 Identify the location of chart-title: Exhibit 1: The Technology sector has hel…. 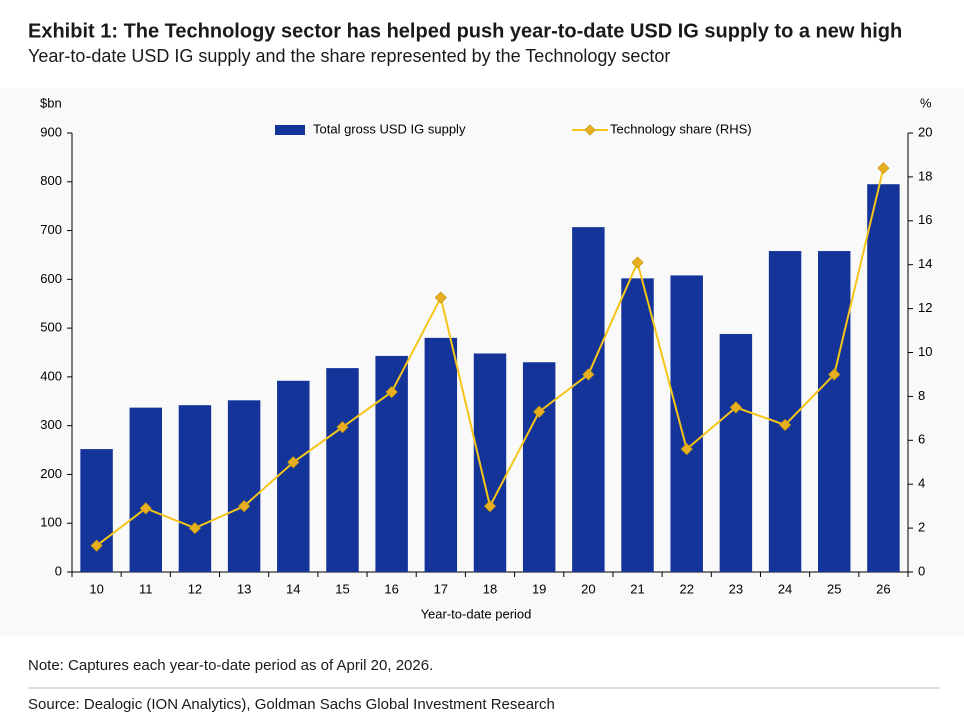
(465, 31).